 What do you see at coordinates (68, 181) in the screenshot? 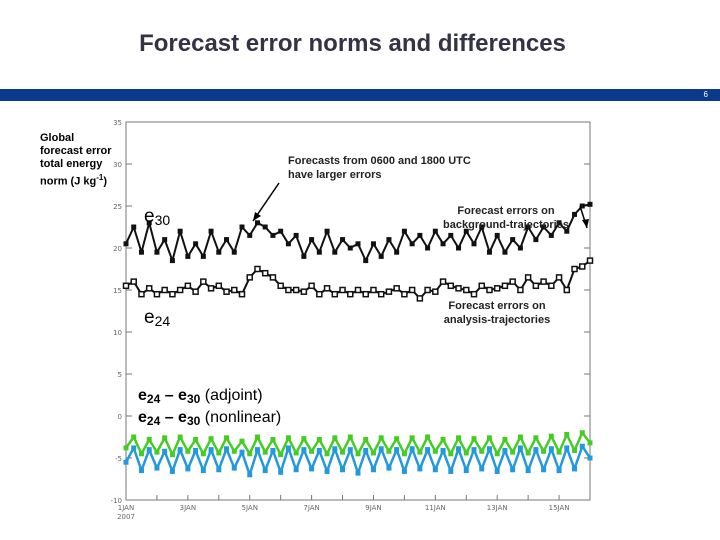
I see `side-label-line4-prefix: norm (J kg` at bounding box center [68, 181].